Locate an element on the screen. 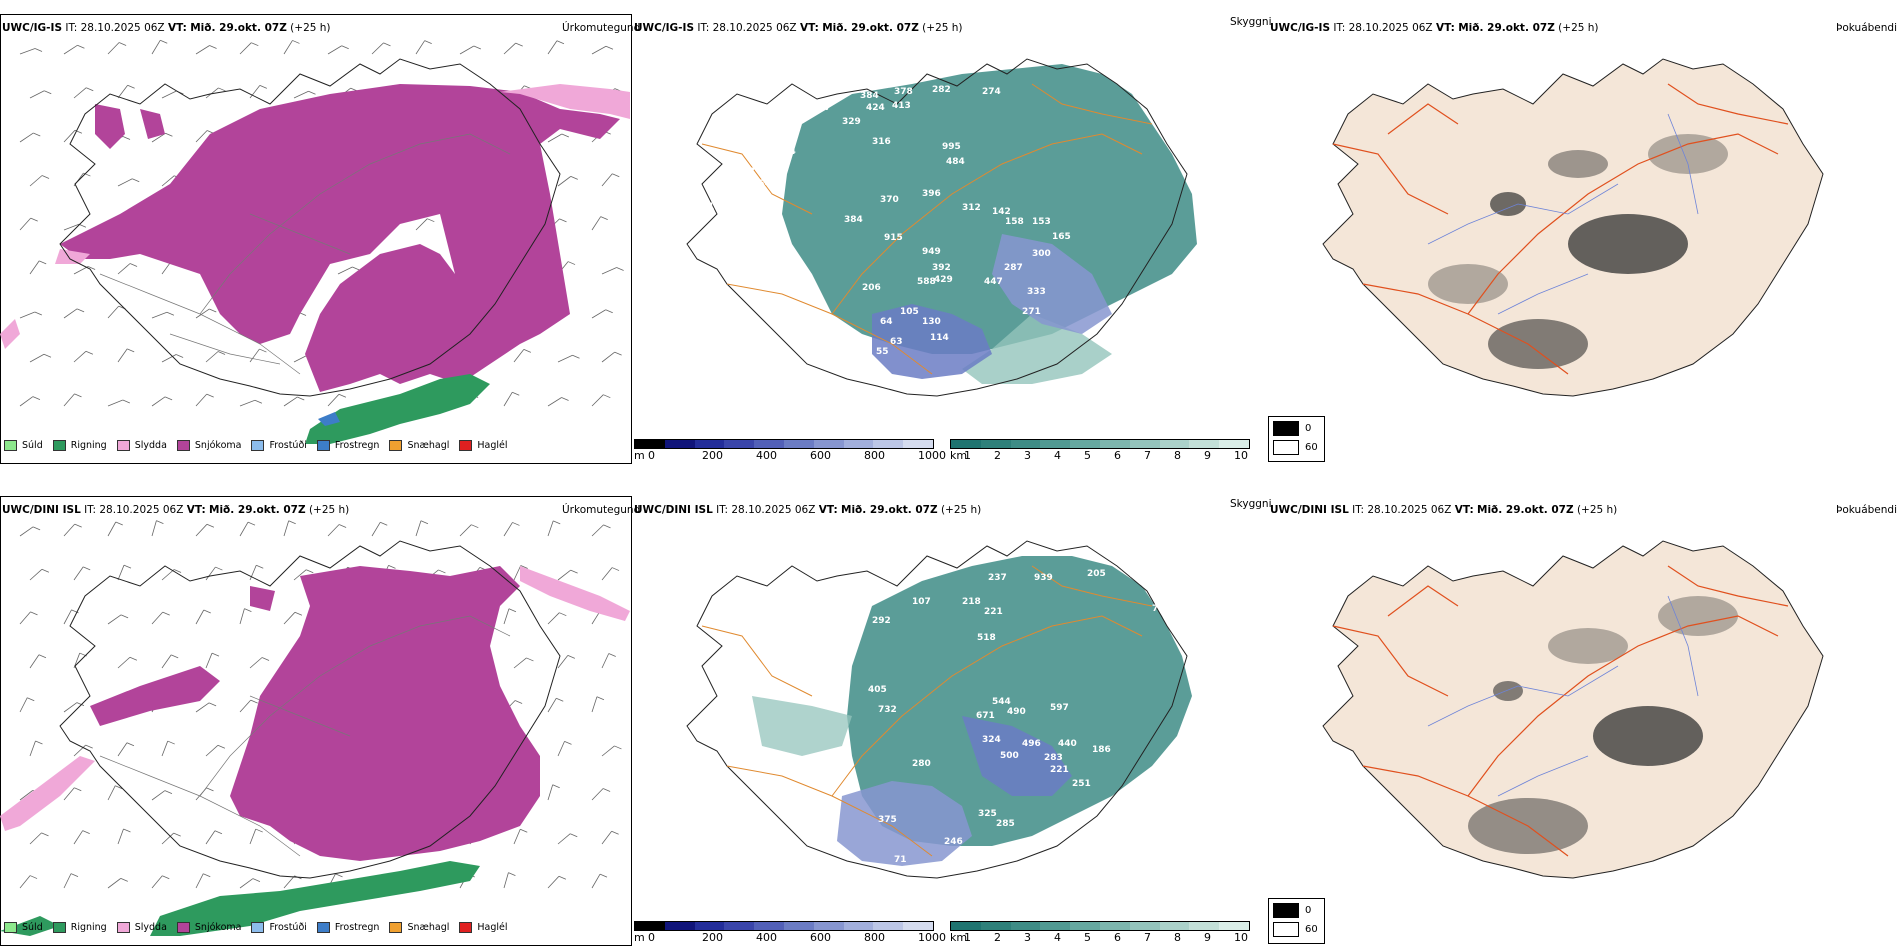  cloudbase-label: 251 is located at coordinates (1081, 784).